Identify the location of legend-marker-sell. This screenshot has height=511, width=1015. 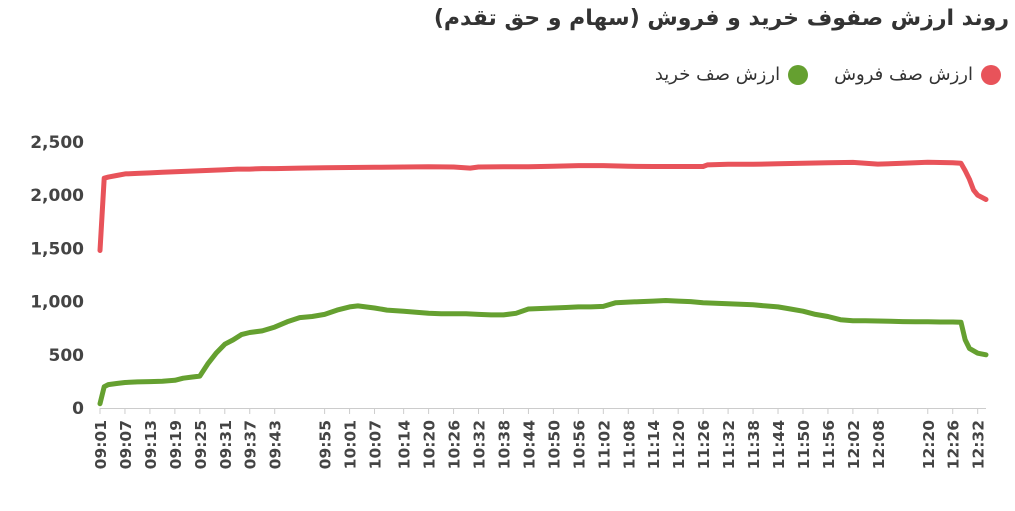
(991, 74).